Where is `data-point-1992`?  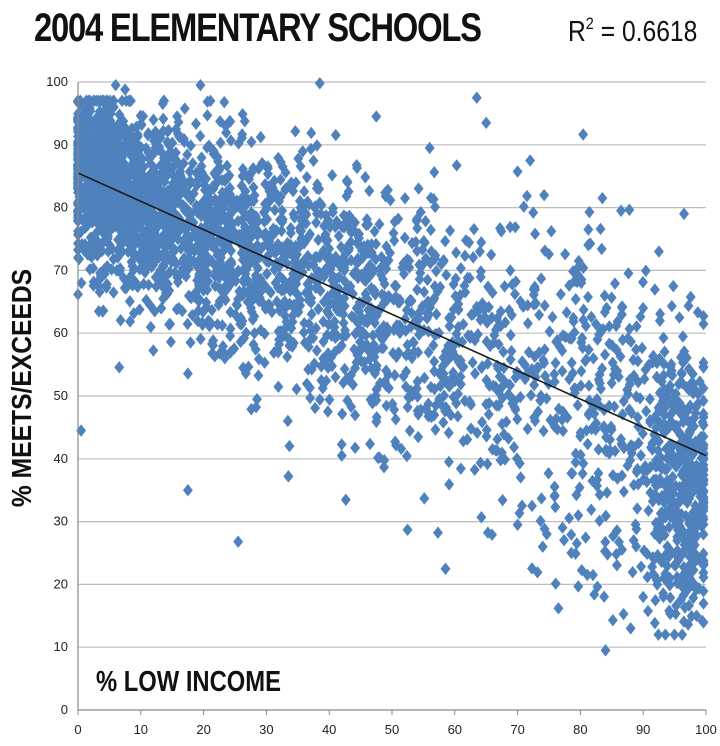
data-point-1992 is located at coordinates (255, 216).